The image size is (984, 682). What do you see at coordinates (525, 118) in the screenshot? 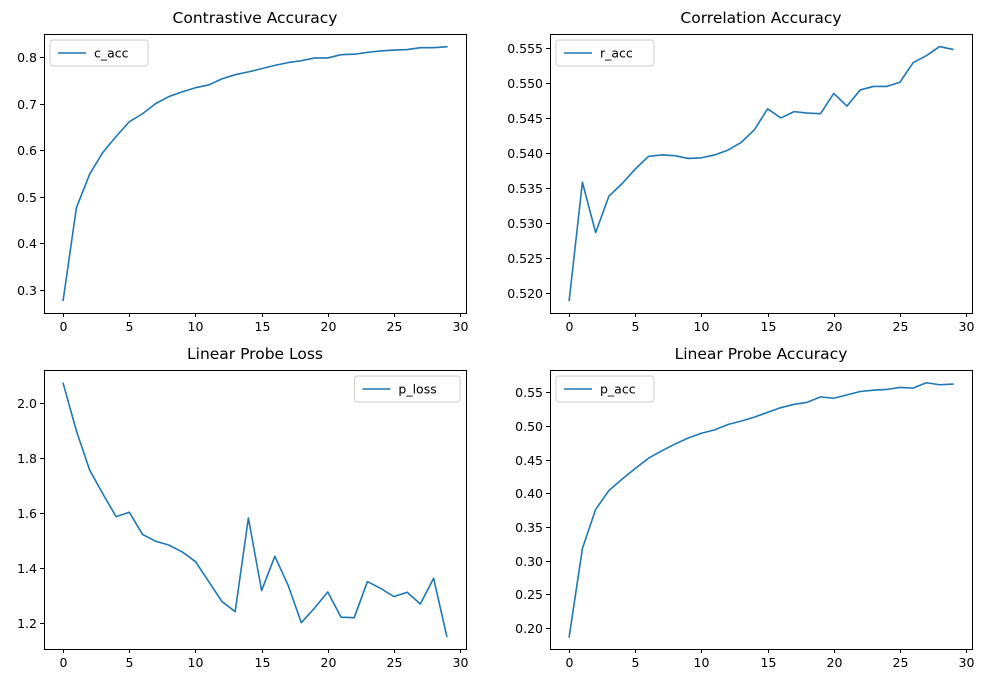
I see `y-tick-label: 0.545` at bounding box center [525, 118].